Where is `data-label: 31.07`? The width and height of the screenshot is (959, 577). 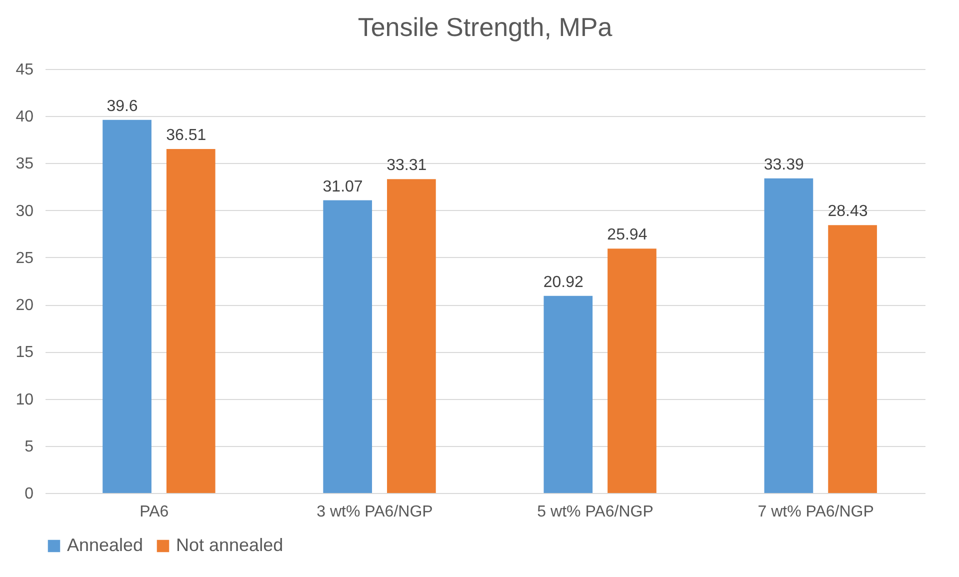
data-label: 31.07 is located at coordinates (342, 187).